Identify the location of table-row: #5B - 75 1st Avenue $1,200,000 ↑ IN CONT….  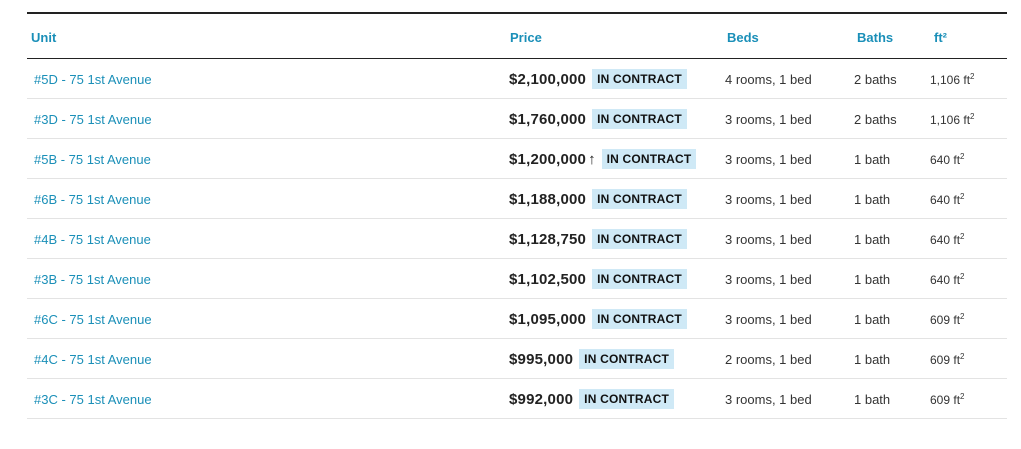
(517, 159).